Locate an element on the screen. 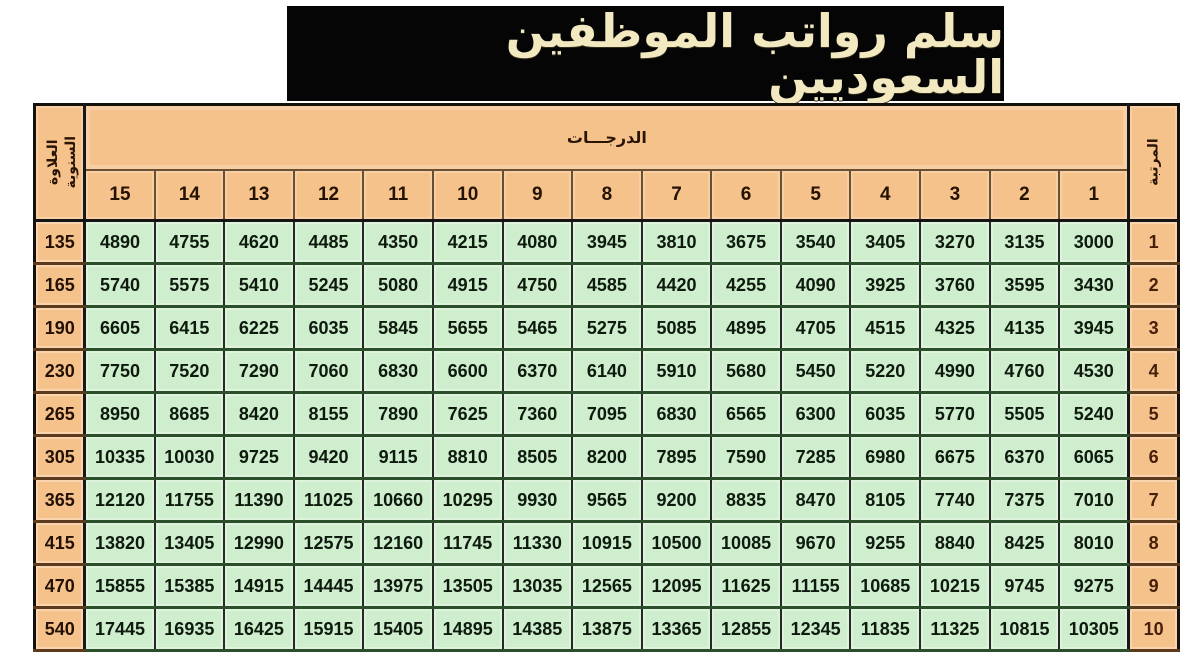  salary-cell-rank-7-degree-5: 8470 is located at coordinates (815, 500).